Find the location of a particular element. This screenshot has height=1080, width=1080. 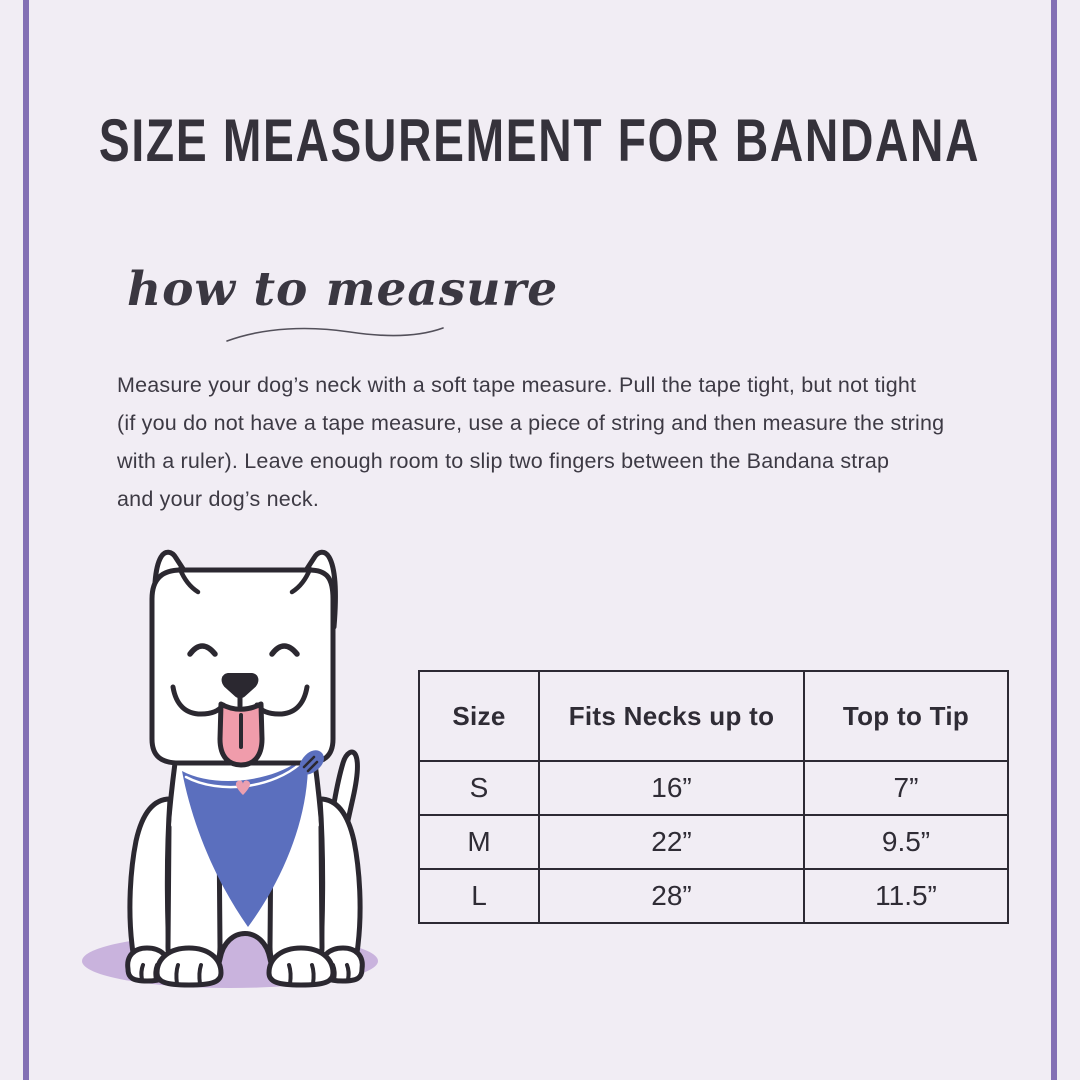

size-table-header-row: Size Fits Necks up to Top to Tip is located at coordinates (713, 716).